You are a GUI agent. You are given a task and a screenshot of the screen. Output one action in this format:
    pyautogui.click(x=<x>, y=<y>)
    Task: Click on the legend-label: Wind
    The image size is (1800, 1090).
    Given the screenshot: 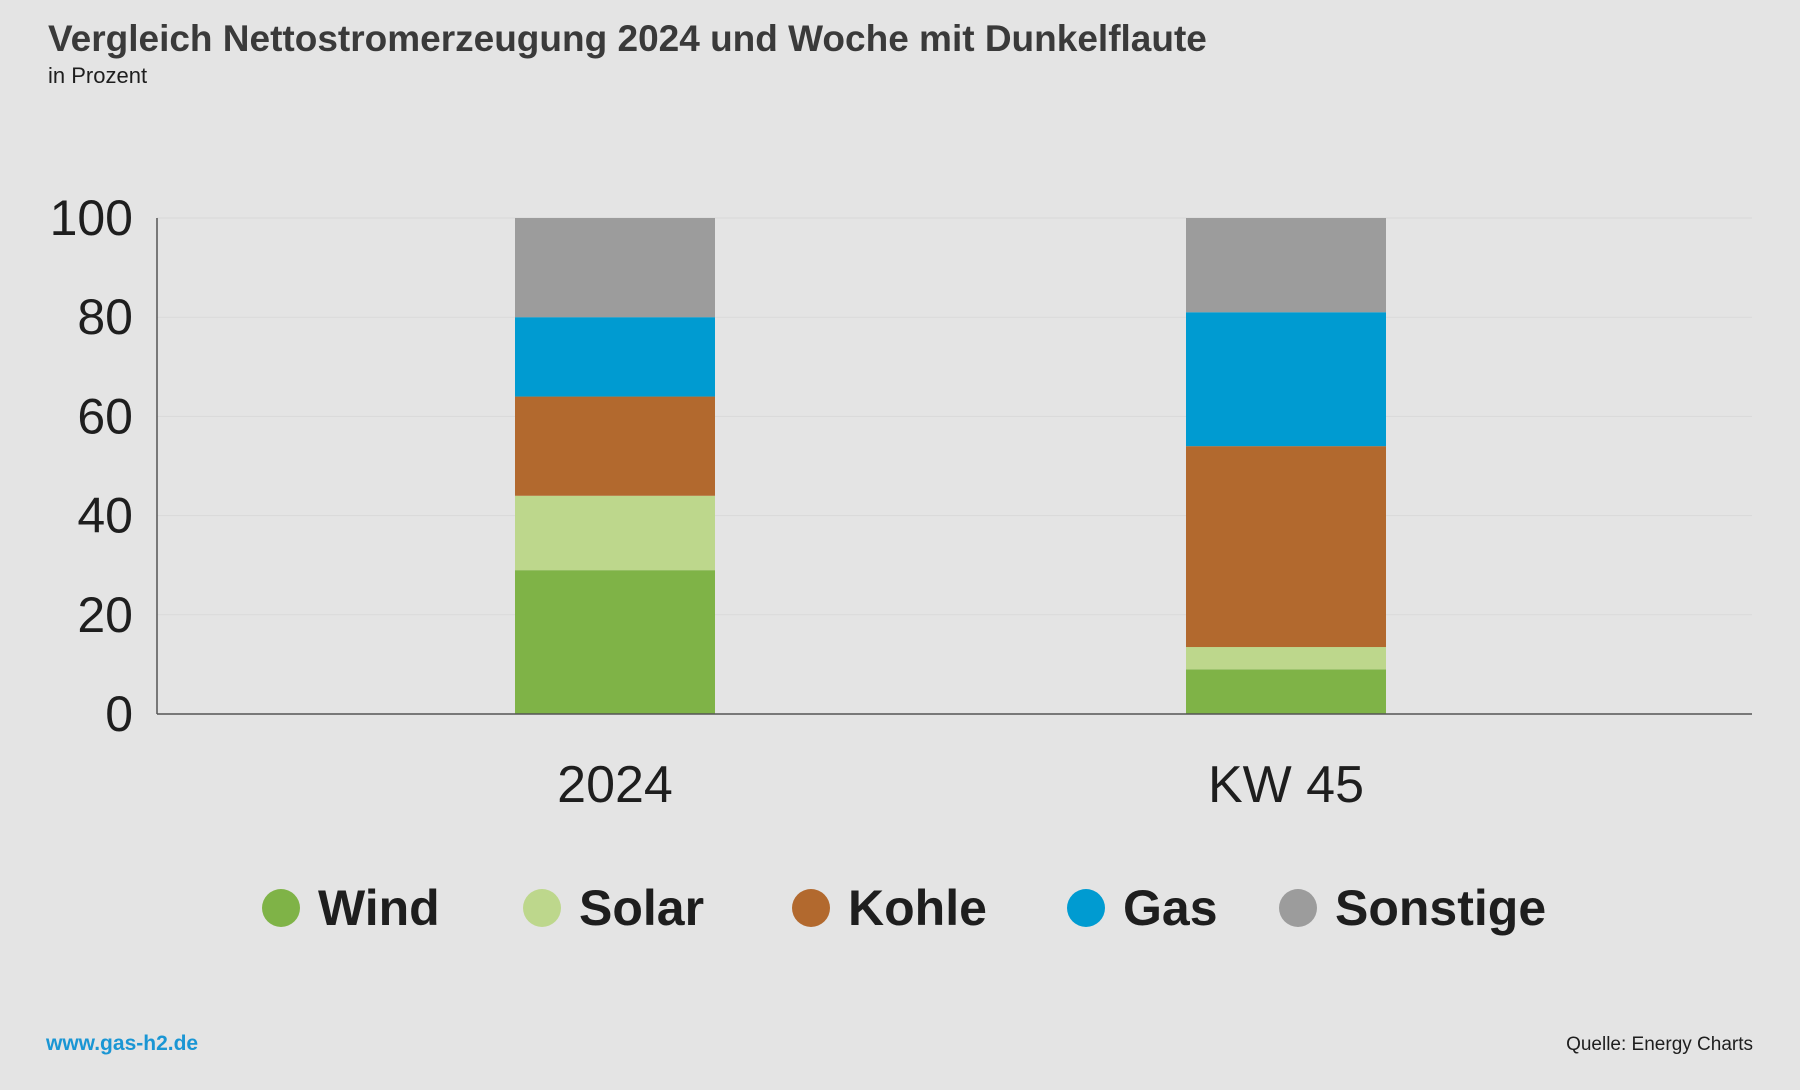 What is the action you would take?
    pyautogui.click(x=379, y=908)
    